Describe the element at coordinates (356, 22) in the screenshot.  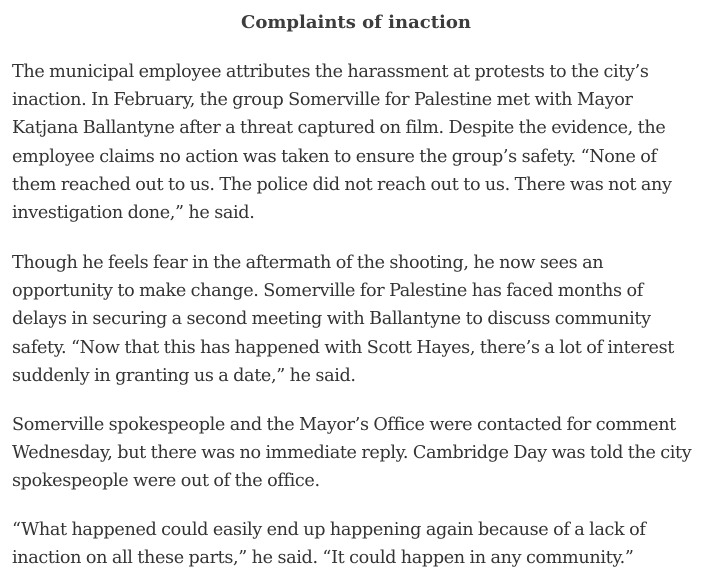
I see `section-heading: Complaints of inaction` at that location.